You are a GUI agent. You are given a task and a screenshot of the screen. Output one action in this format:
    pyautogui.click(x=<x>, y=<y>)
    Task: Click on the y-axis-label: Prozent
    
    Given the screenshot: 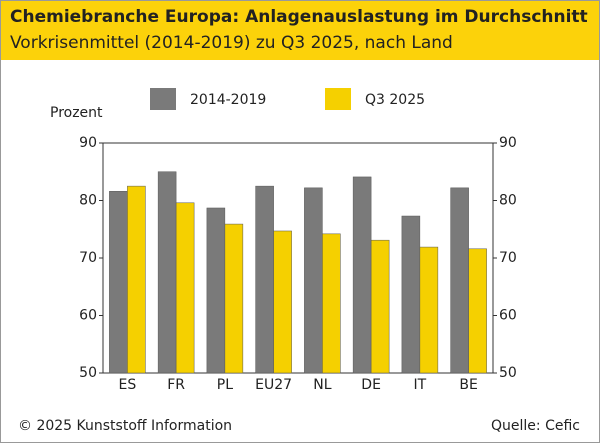 What is the action you would take?
    pyautogui.click(x=76, y=113)
    